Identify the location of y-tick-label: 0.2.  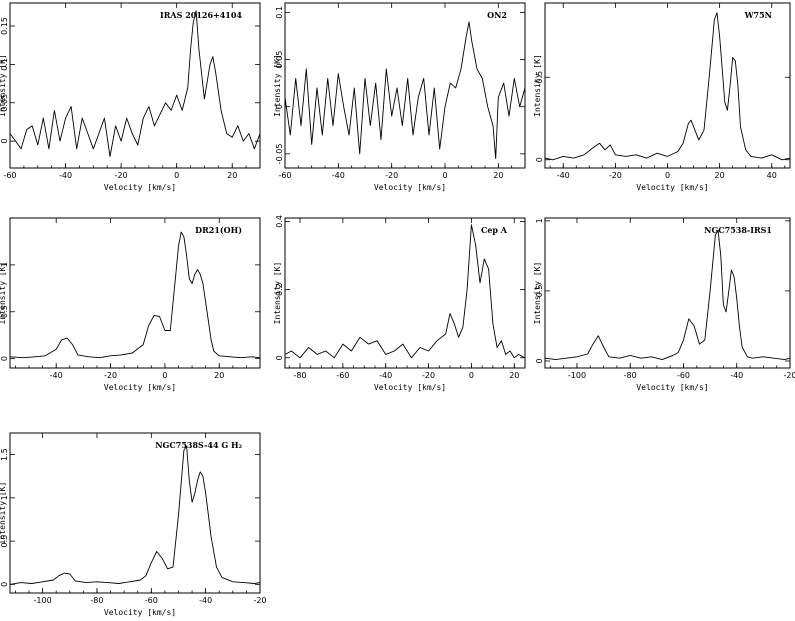
(279, 289).